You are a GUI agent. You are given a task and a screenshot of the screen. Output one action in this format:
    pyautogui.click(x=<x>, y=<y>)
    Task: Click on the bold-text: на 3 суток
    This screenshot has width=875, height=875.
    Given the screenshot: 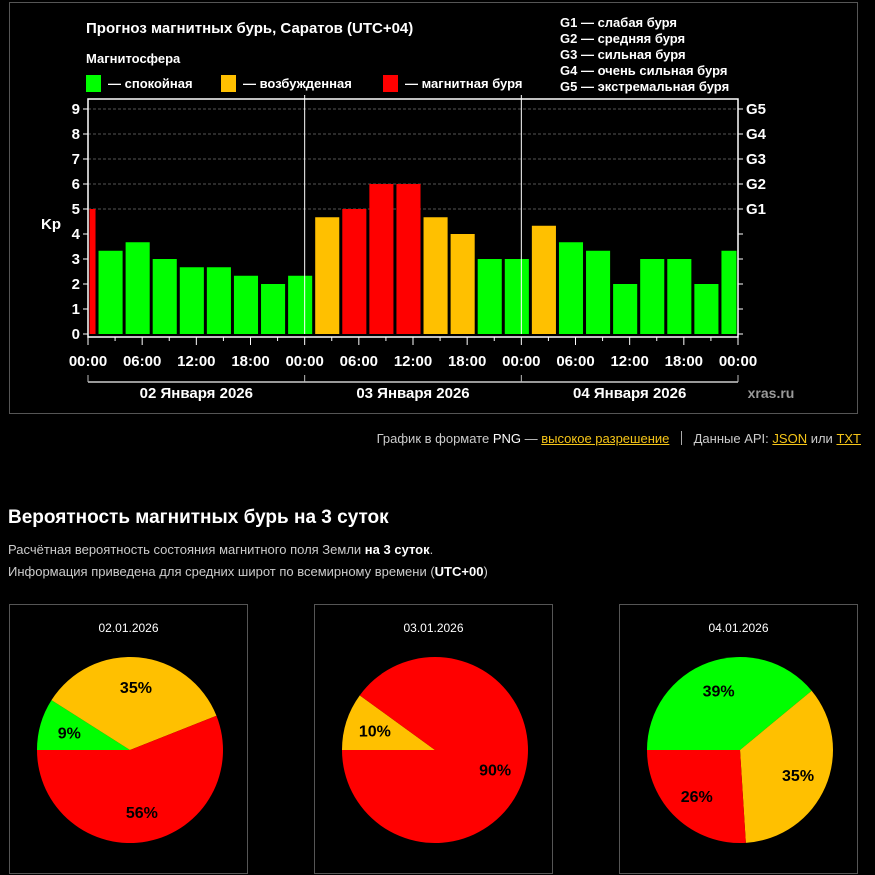 What is the action you would take?
    pyautogui.click(x=397, y=549)
    